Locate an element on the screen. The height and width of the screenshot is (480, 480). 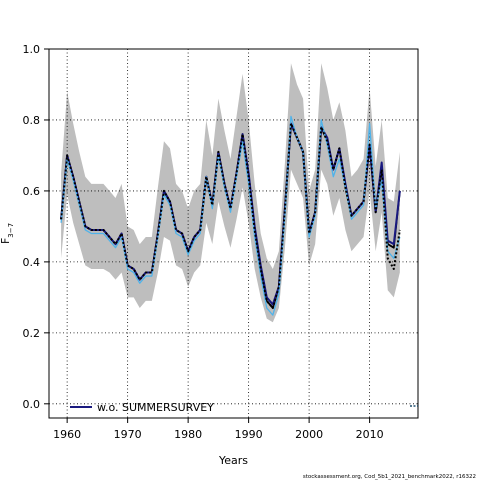
legend: w.o. SUMMERSURVEY is located at coordinates (142, 407).